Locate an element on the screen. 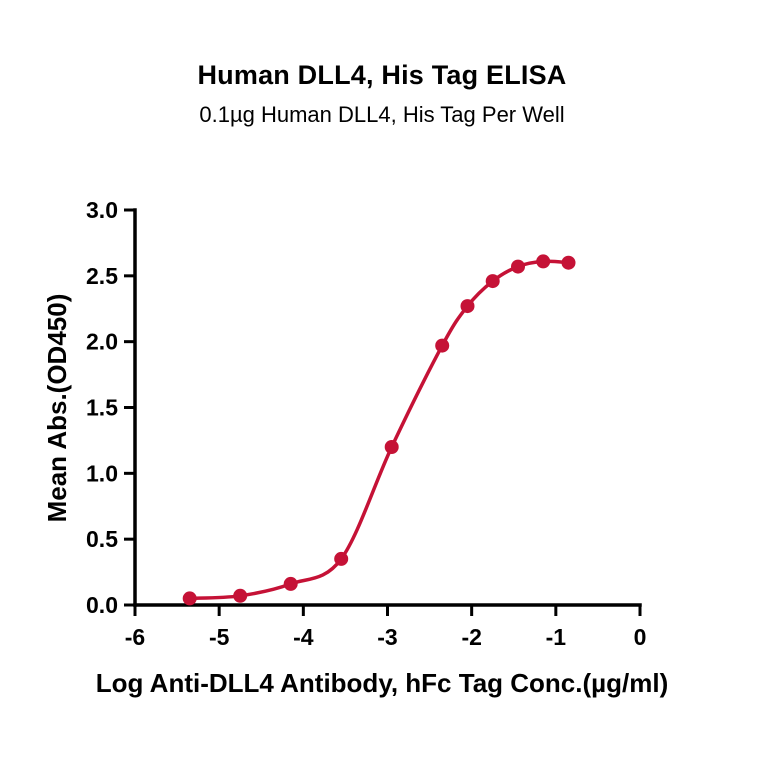  y-tick-label: 2.5 is located at coordinates (102, 276).